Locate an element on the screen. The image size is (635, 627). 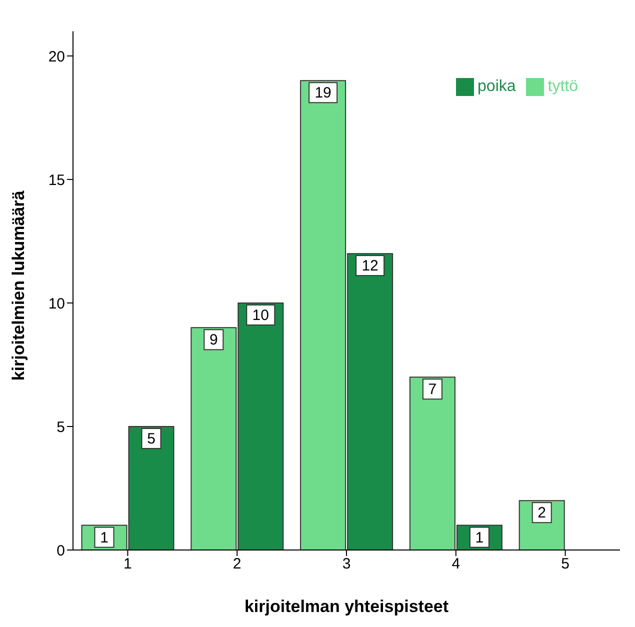
legend-label: tyttö is located at coordinates (563, 87).